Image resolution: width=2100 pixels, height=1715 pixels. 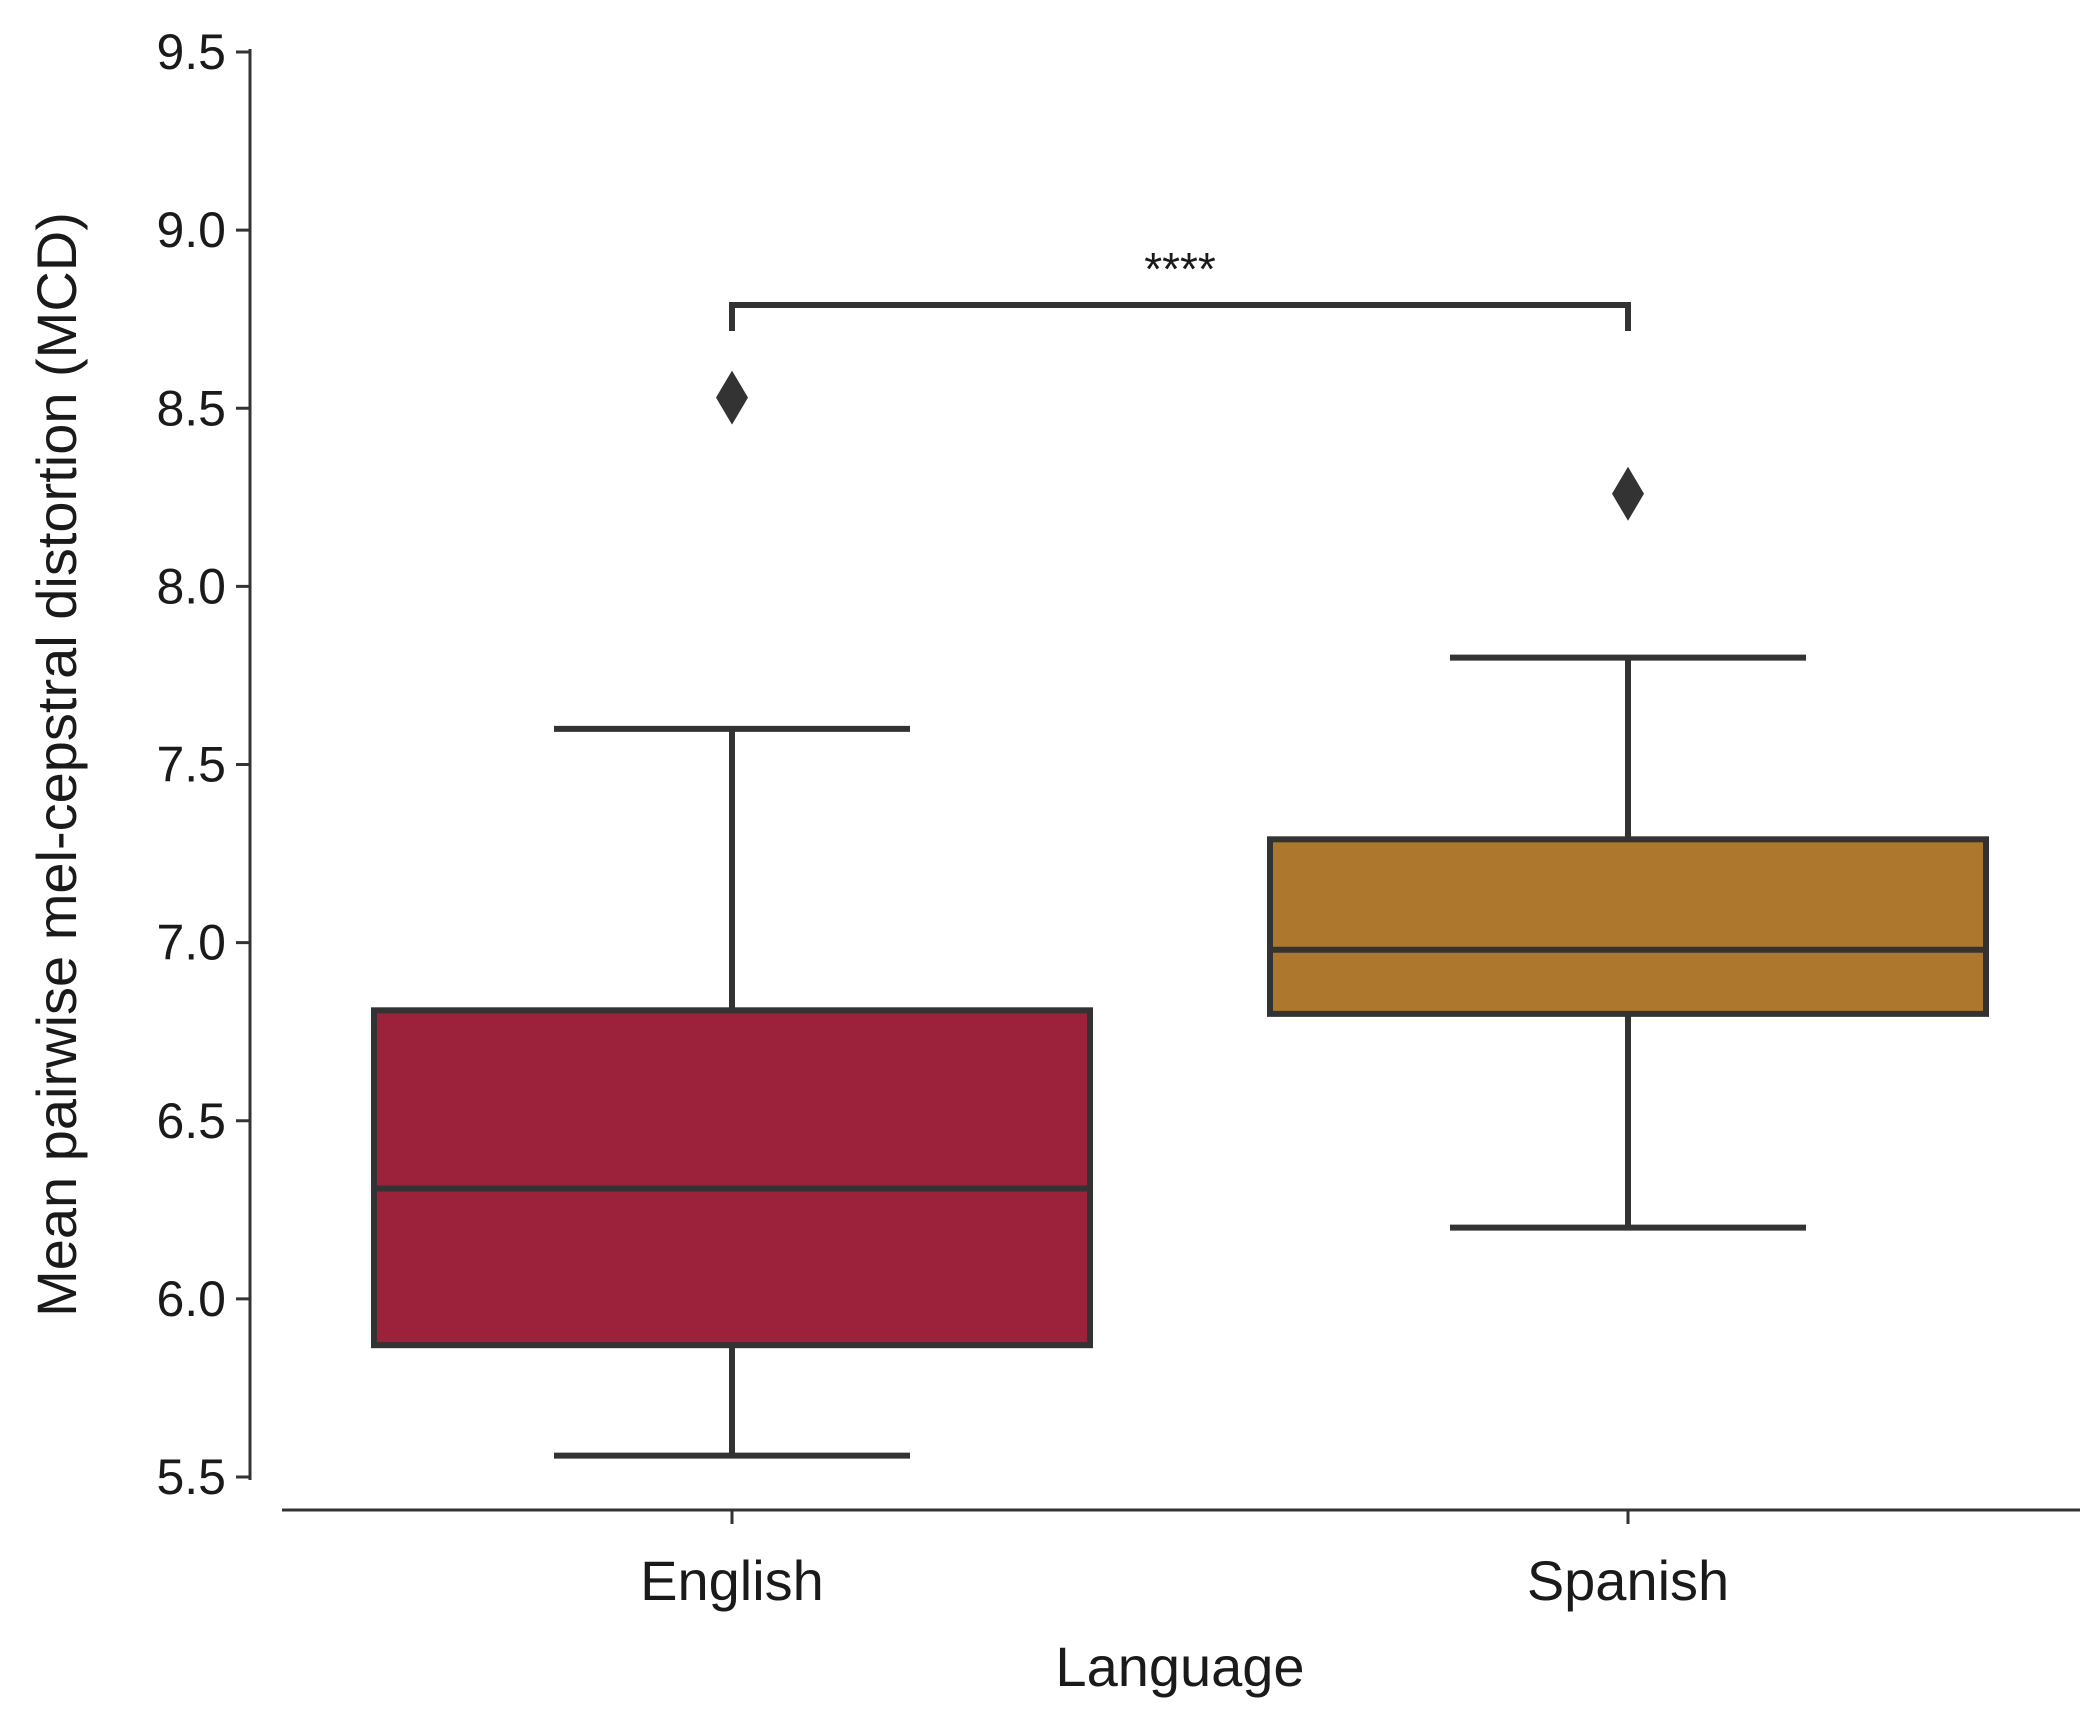 What do you see at coordinates (1180, 269) in the screenshot?
I see `significance-label: ****` at bounding box center [1180, 269].